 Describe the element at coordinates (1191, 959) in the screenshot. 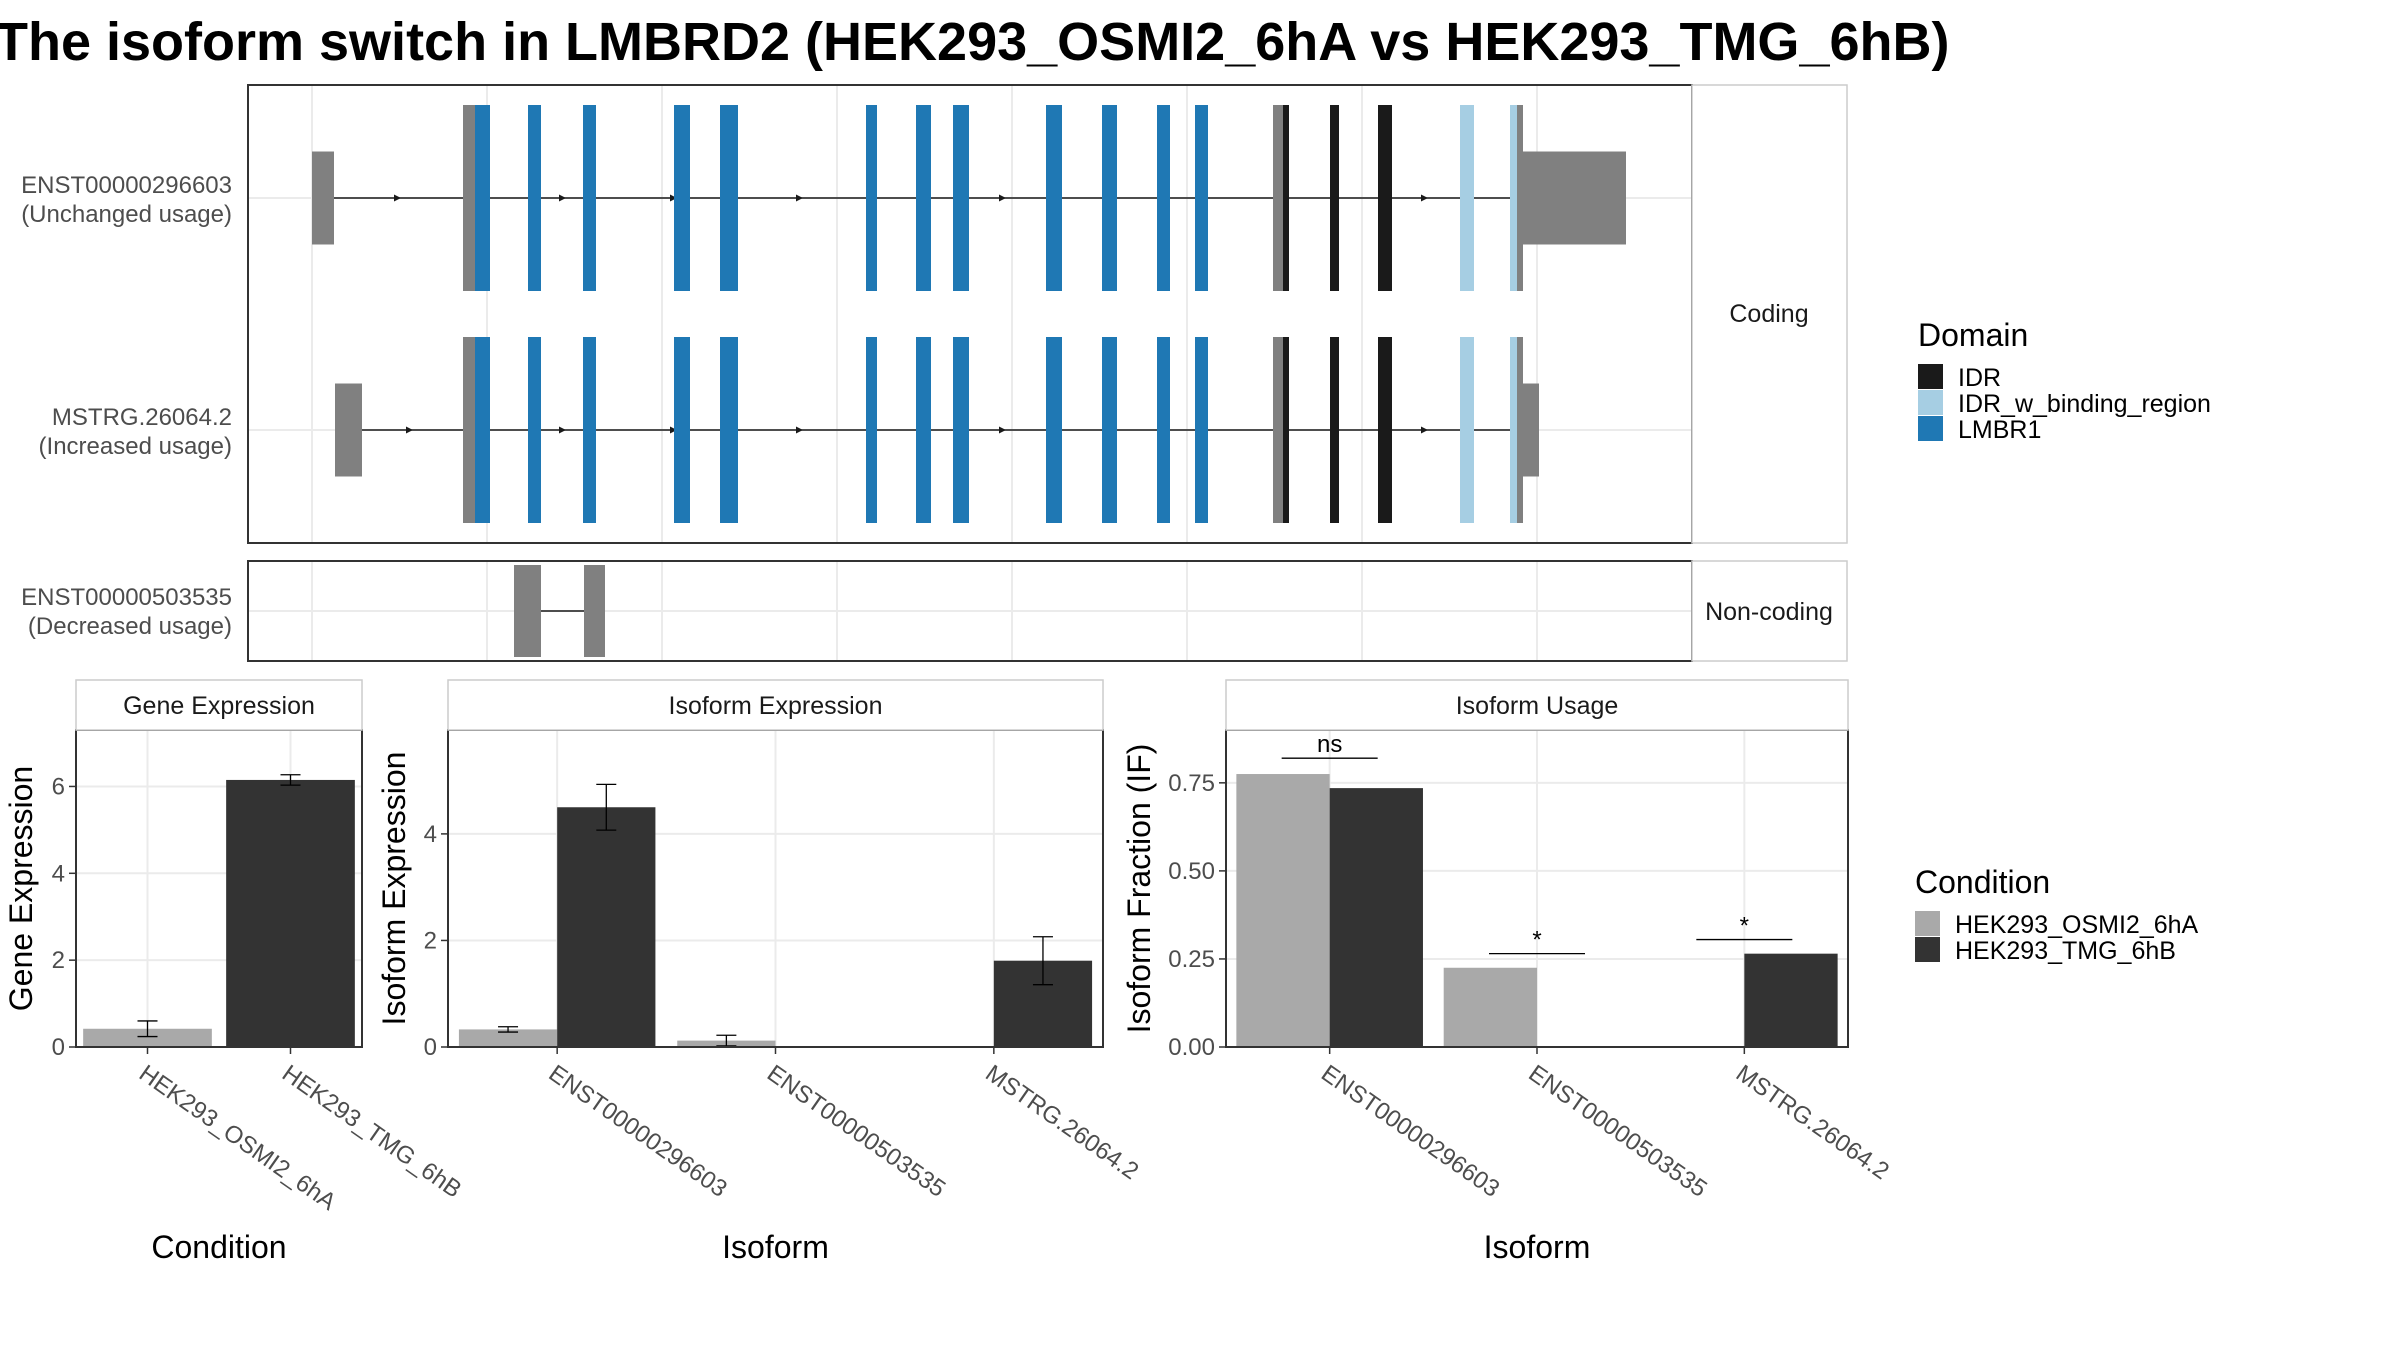

I see `y-tick-label: 0.25` at that location.